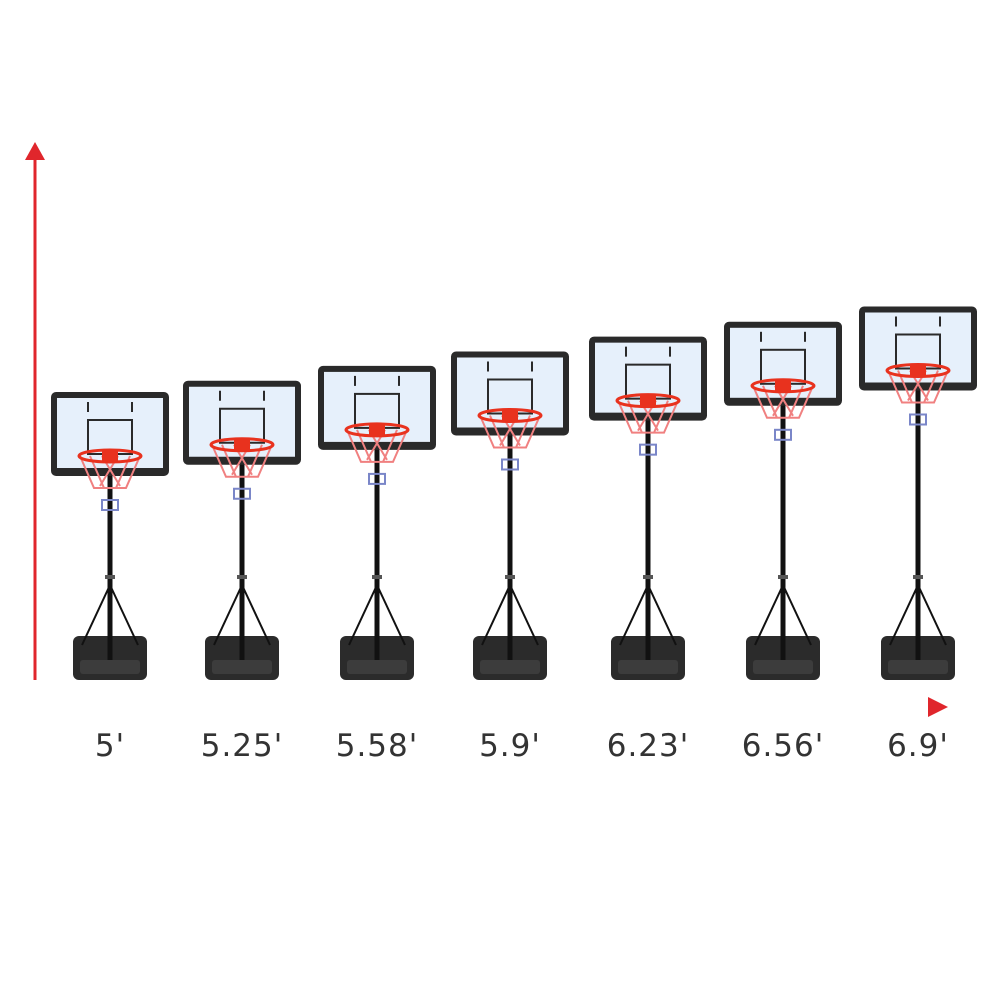 This screenshot has width=1001, height=1001. What do you see at coordinates (938, 707) in the screenshot?
I see `arrow-right-icon` at bounding box center [938, 707].